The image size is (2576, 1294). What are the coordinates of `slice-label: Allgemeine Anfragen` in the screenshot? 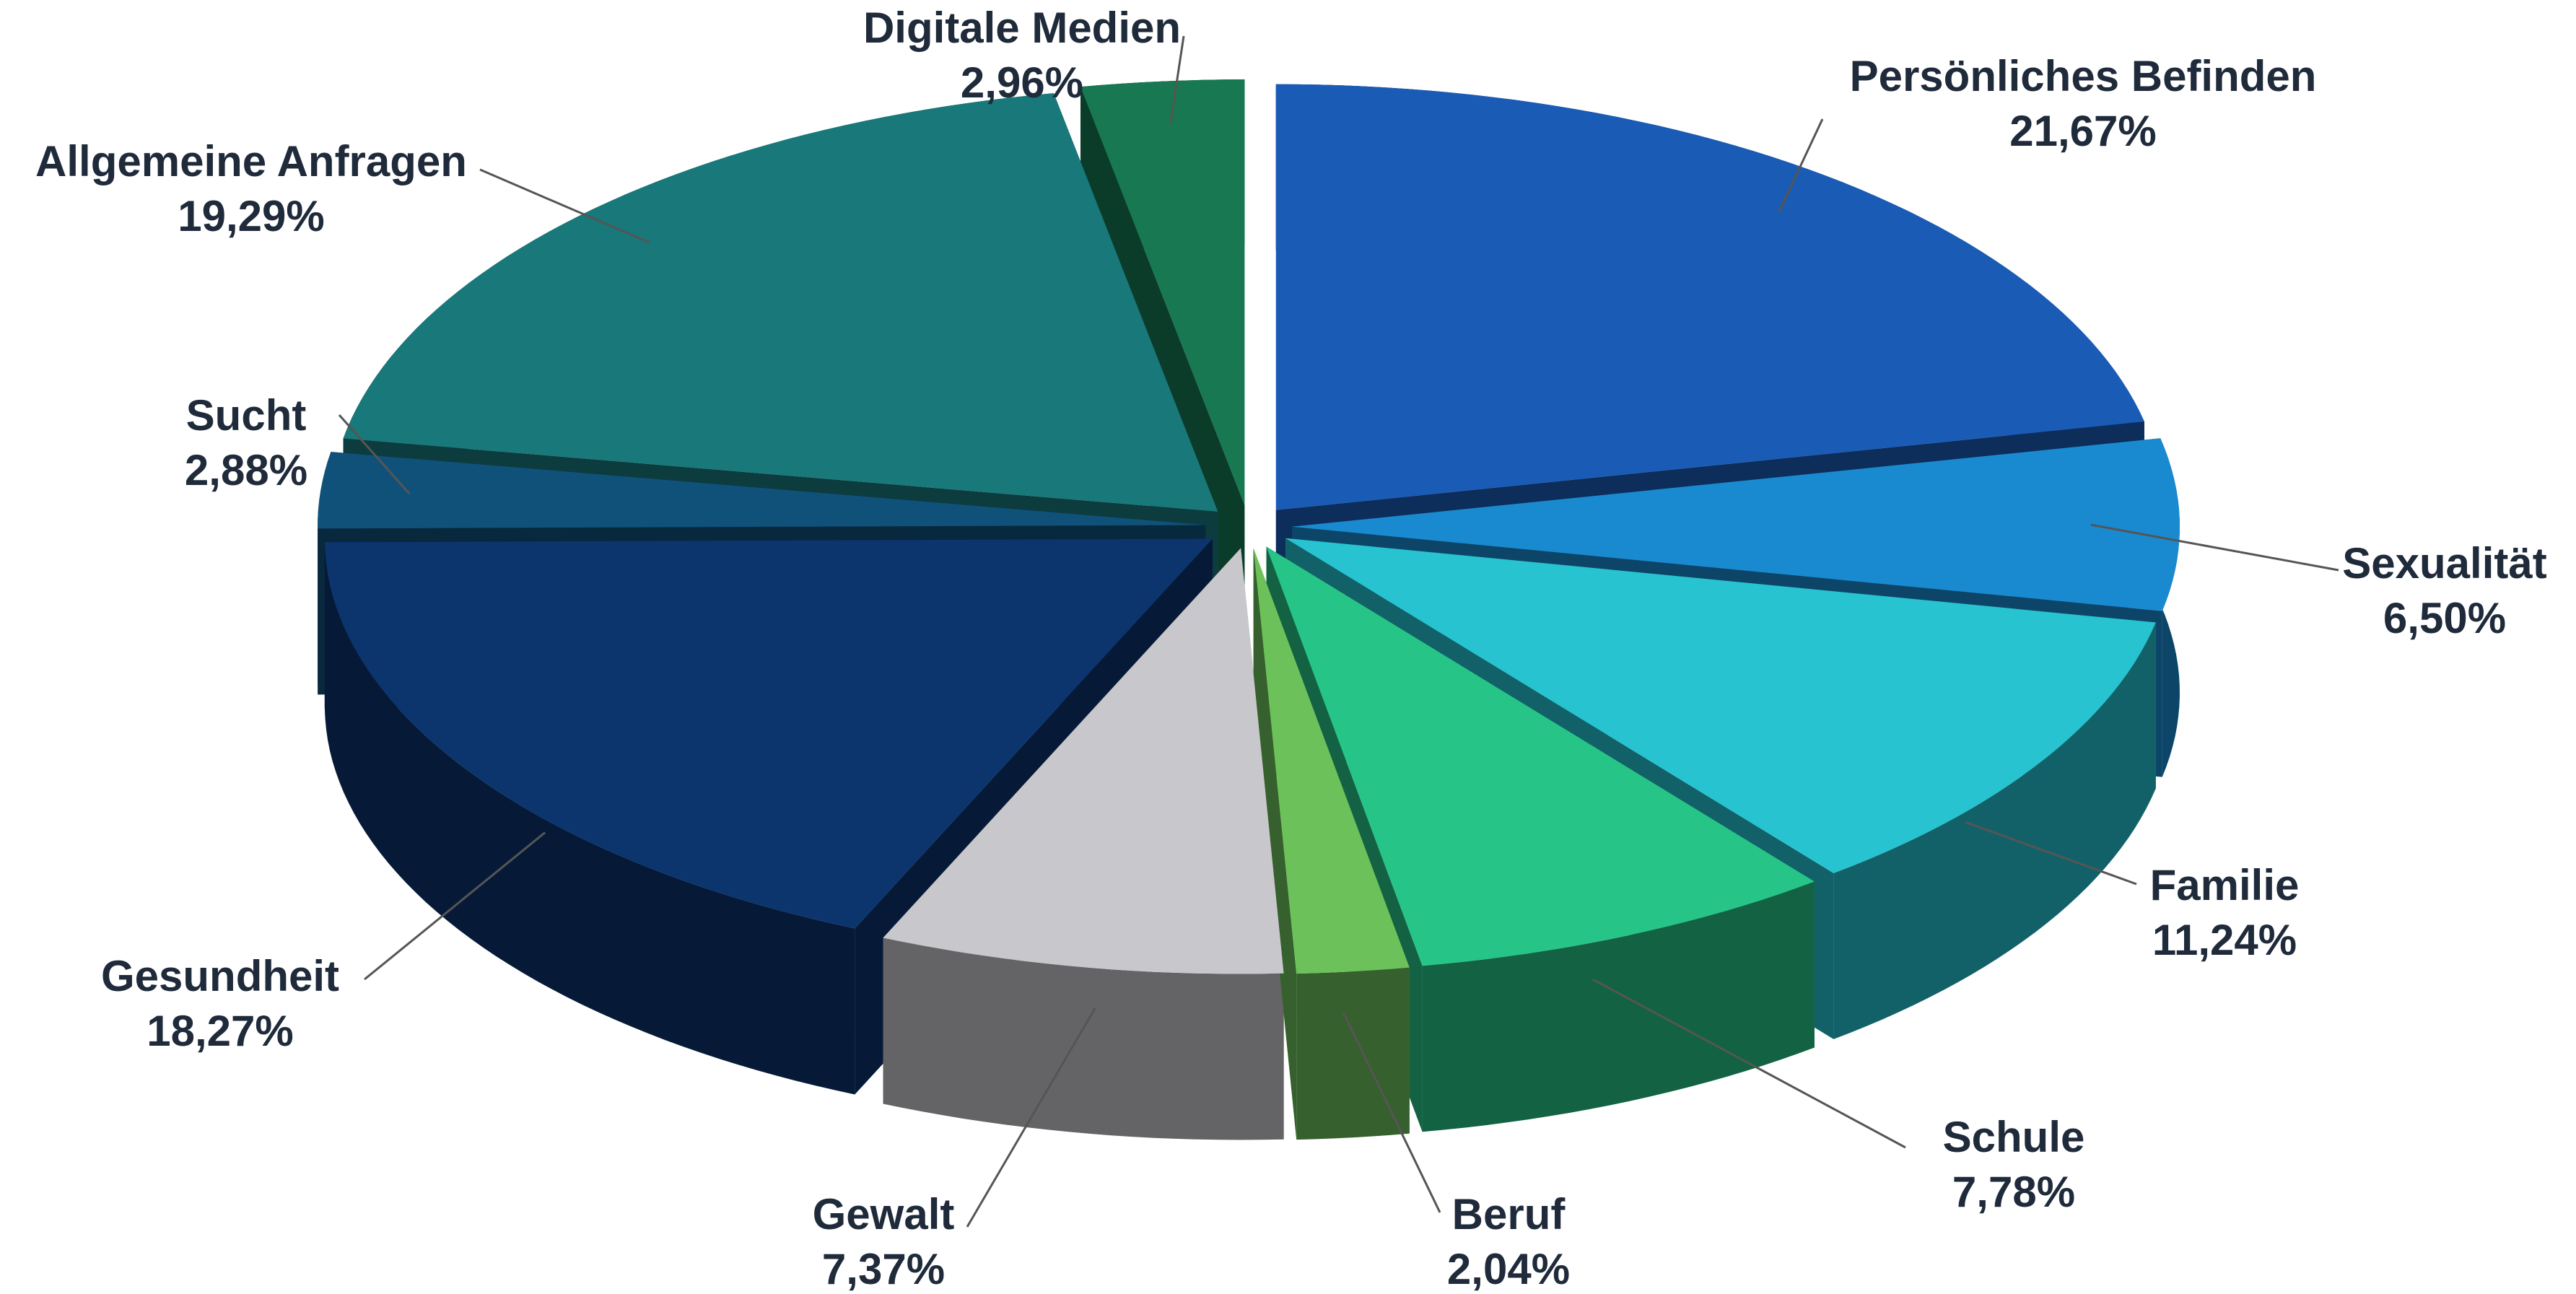 It's located at (251, 161).